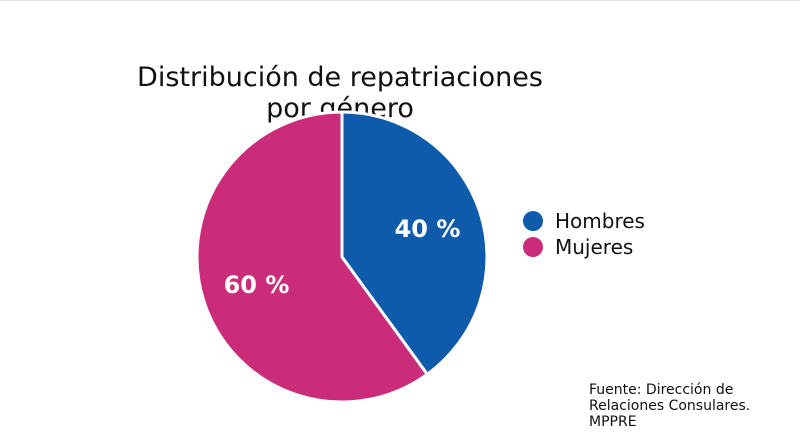  I want to click on data-label-mujeres: 60 %, so click(257, 285).